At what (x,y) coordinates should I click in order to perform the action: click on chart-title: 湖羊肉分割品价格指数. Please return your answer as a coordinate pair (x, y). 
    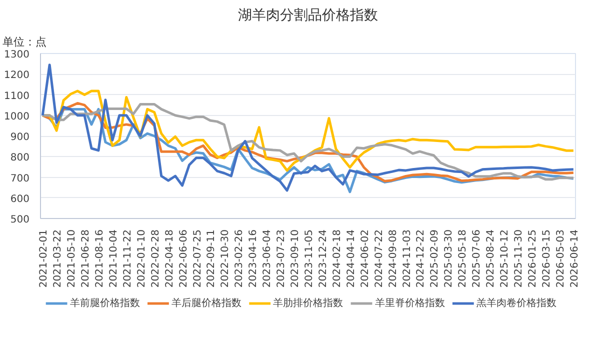
    Looking at the image, I should click on (308, 16).